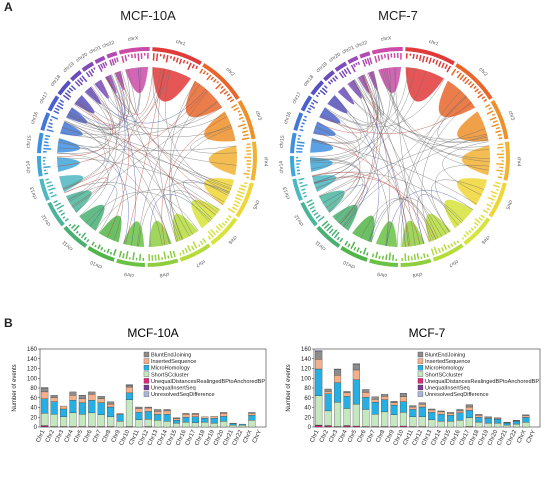 The image size is (550, 479). Describe the element at coordinates (420, 387) in the screenshot. I see `legend-swatch` at that location.